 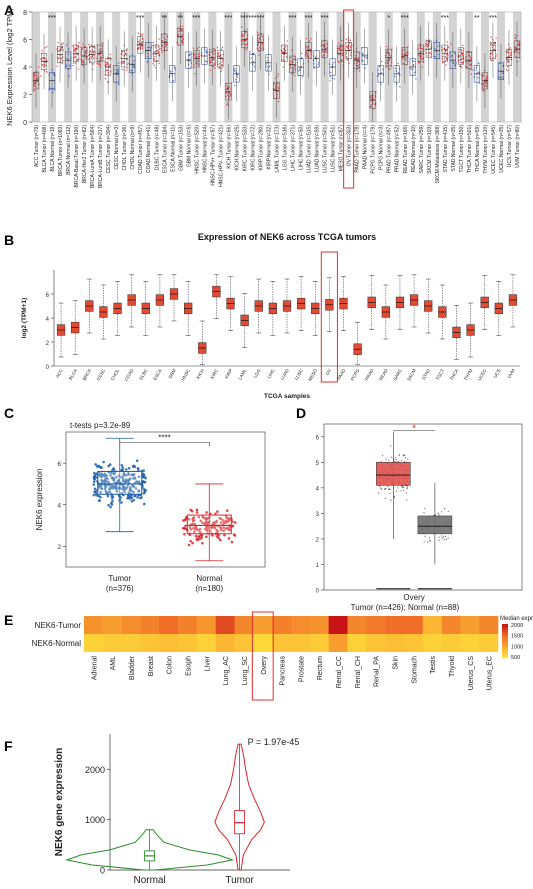 I want to click on highlight-box, so click(x=329, y=317).